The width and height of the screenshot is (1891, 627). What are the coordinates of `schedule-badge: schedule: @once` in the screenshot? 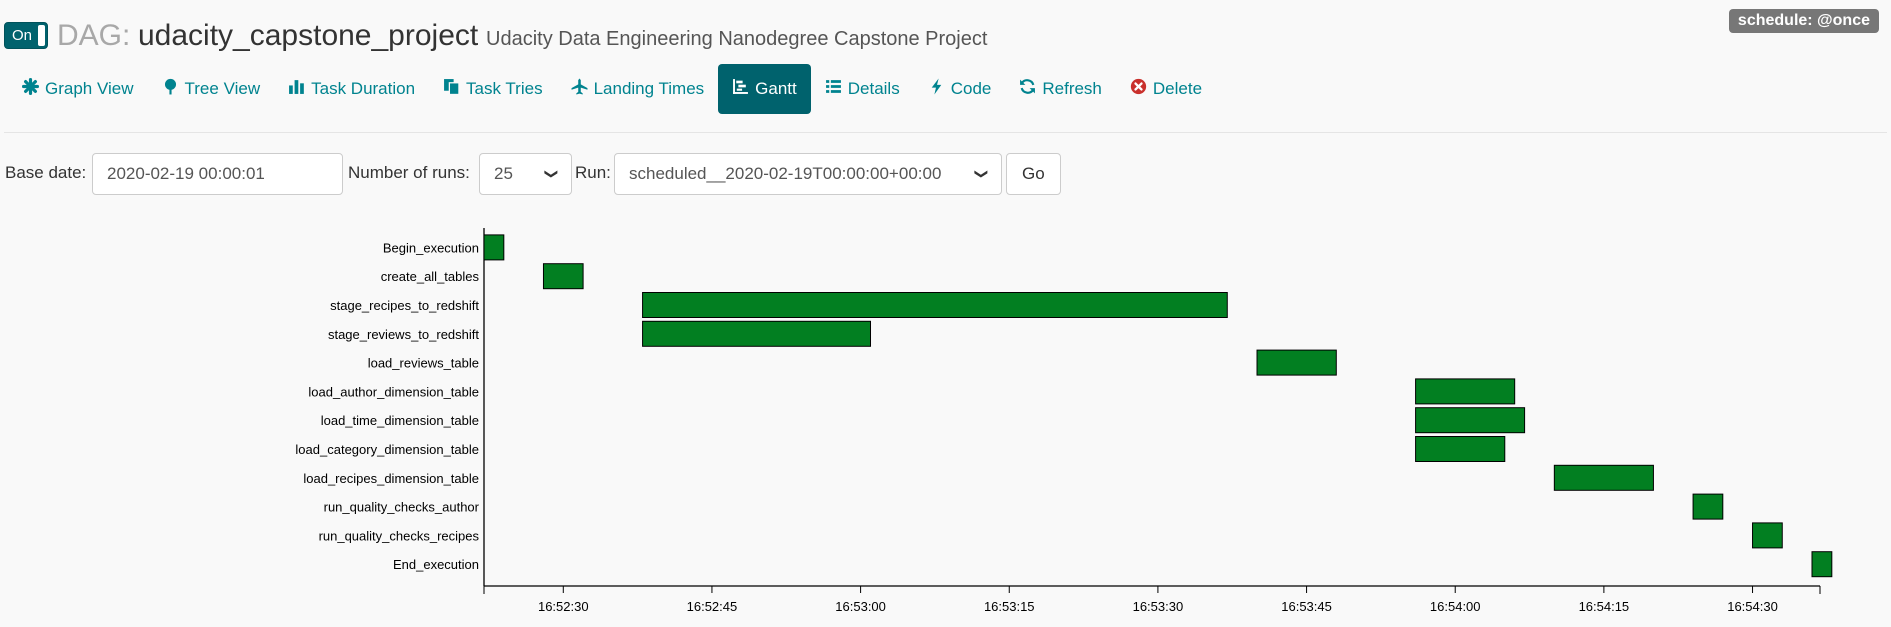 It's located at (1804, 21).